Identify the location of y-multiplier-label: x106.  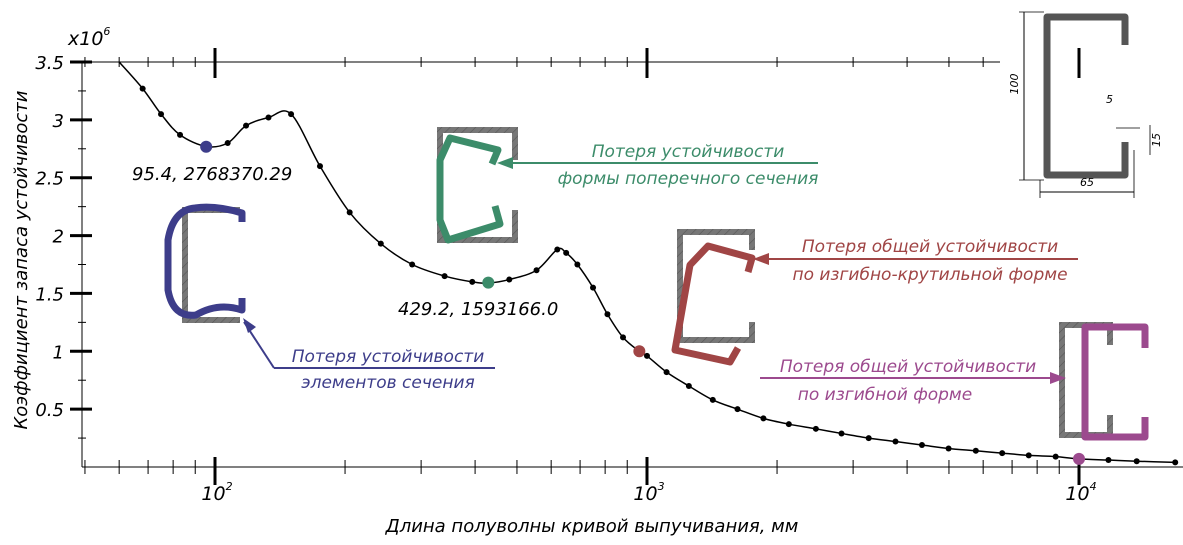
(88, 37).